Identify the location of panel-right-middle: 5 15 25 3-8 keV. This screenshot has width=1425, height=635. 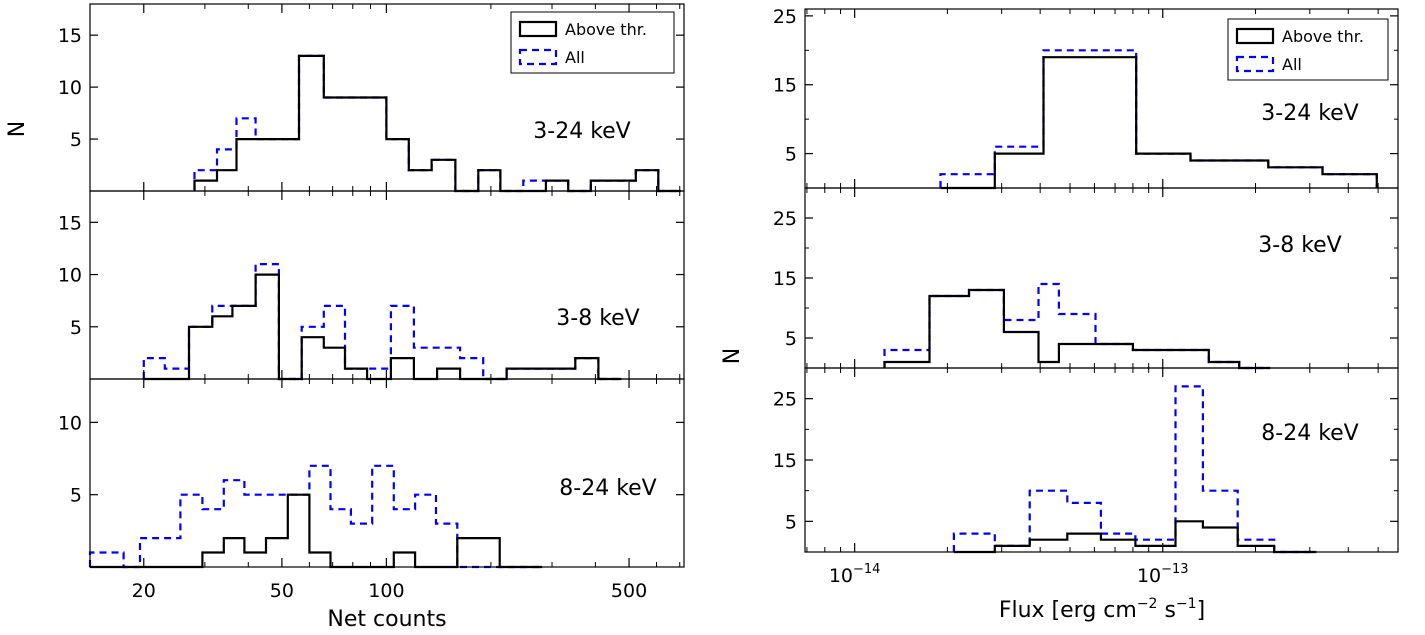
(1086, 278).